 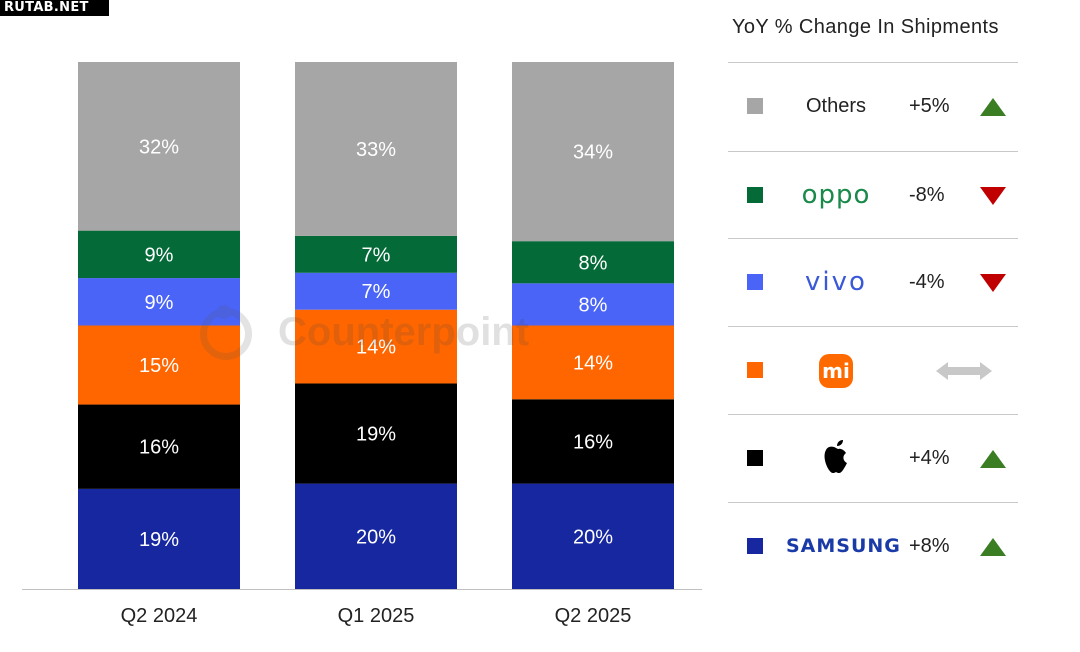 I want to click on bar-segment-samsung-q2-2025, so click(x=593, y=536).